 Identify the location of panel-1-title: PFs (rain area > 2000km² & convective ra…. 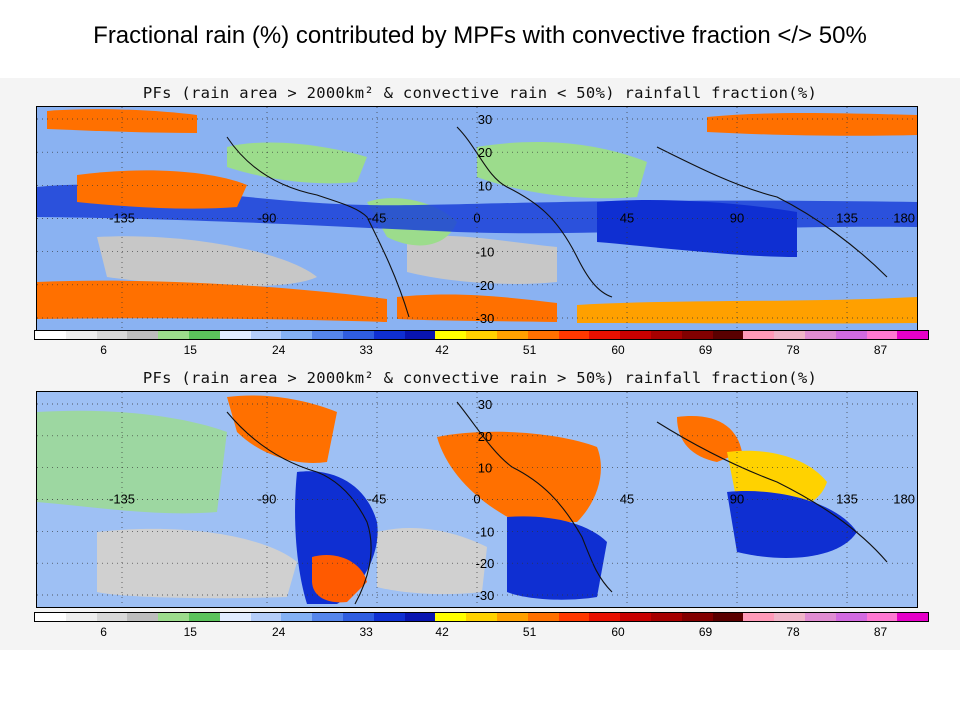
(480, 93).